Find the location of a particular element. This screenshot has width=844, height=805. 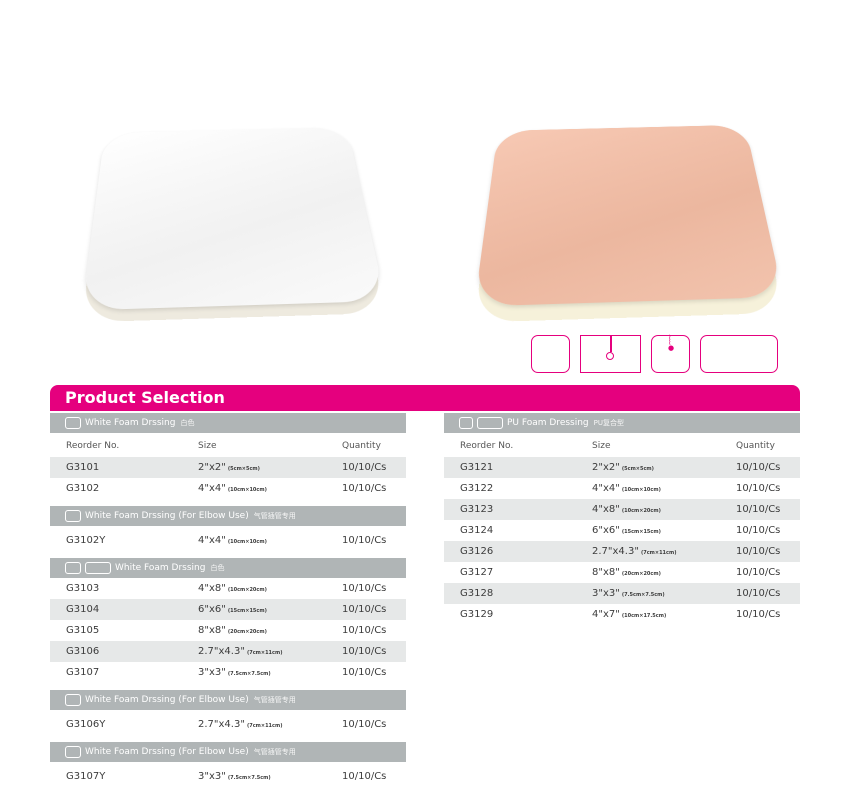

reorder-no: G3126 is located at coordinates (477, 551).